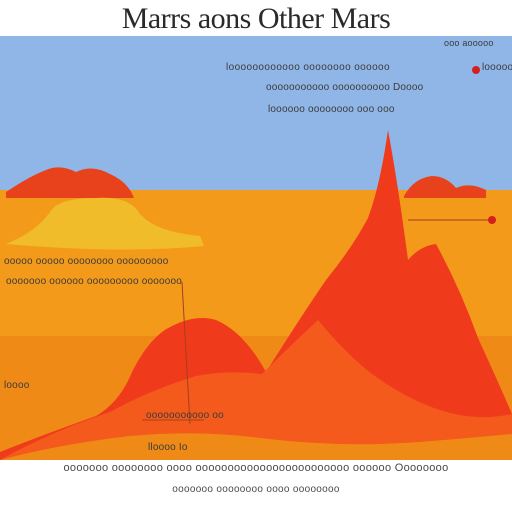 The width and height of the screenshot is (512, 512). I want to click on diagram-title: Marrs aons Other Mars, so click(256, 18).